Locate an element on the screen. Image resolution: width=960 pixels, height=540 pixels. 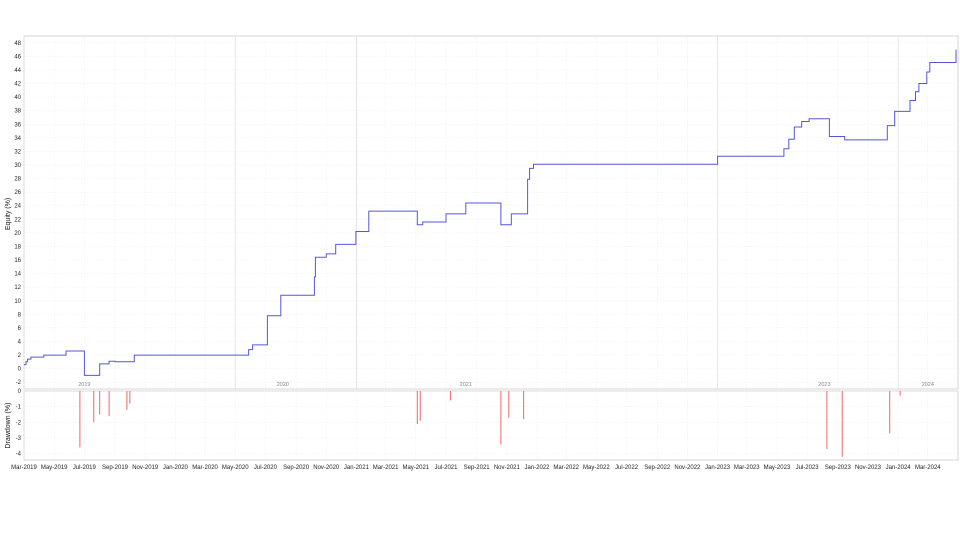
equity-y-tick-label: 2 is located at coordinates (20, 356).